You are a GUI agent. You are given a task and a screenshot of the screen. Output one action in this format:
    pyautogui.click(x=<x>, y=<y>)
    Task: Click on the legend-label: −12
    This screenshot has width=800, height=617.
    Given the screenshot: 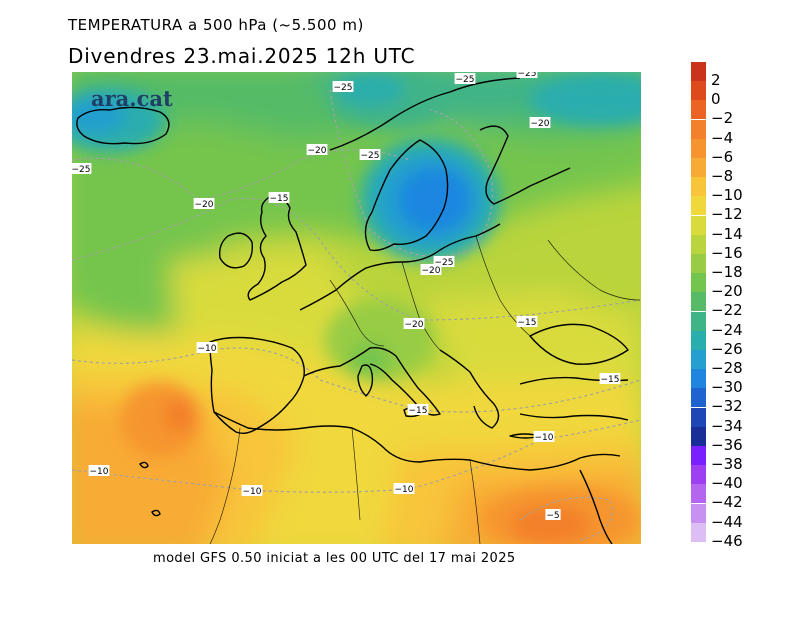 What is the action you would take?
    pyautogui.click(x=727, y=214)
    